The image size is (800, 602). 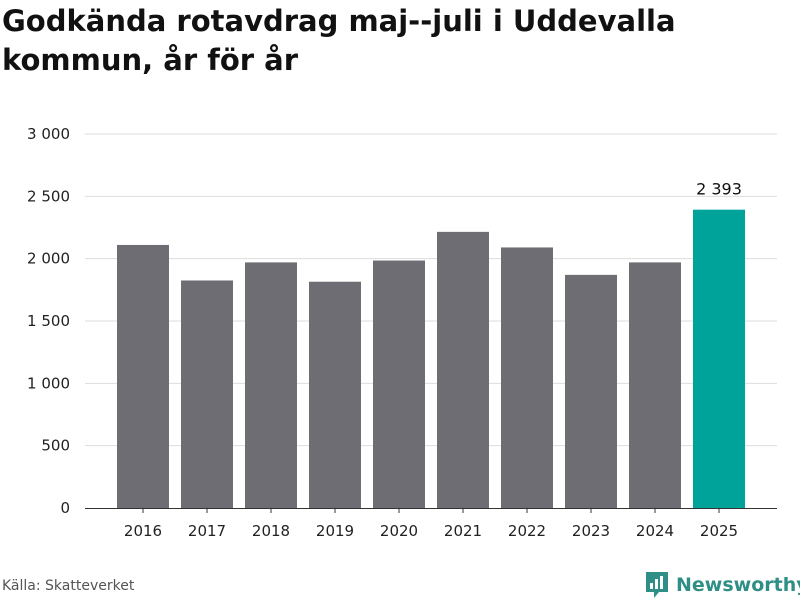 I want to click on y-tick-label: 0, so click(x=65, y=508).